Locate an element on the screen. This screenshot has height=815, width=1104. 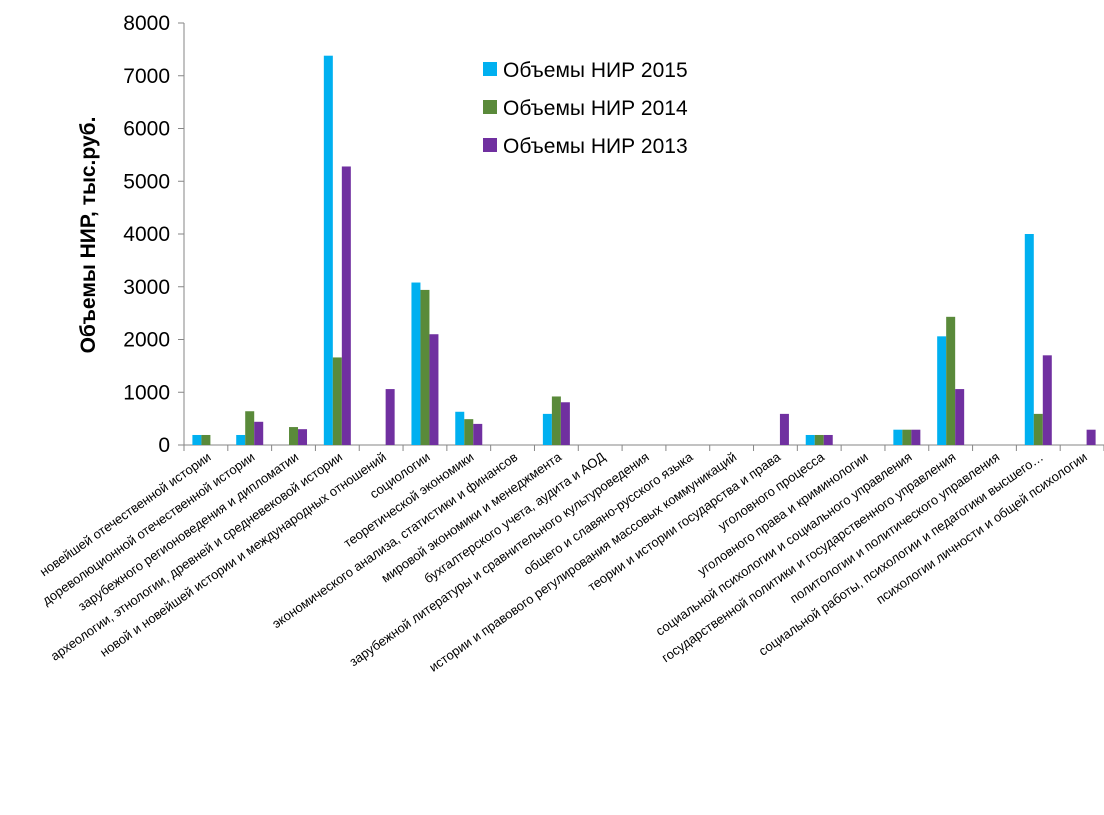
legend-label: Объемы НИР 2015 is located at coordinates (595, 70).